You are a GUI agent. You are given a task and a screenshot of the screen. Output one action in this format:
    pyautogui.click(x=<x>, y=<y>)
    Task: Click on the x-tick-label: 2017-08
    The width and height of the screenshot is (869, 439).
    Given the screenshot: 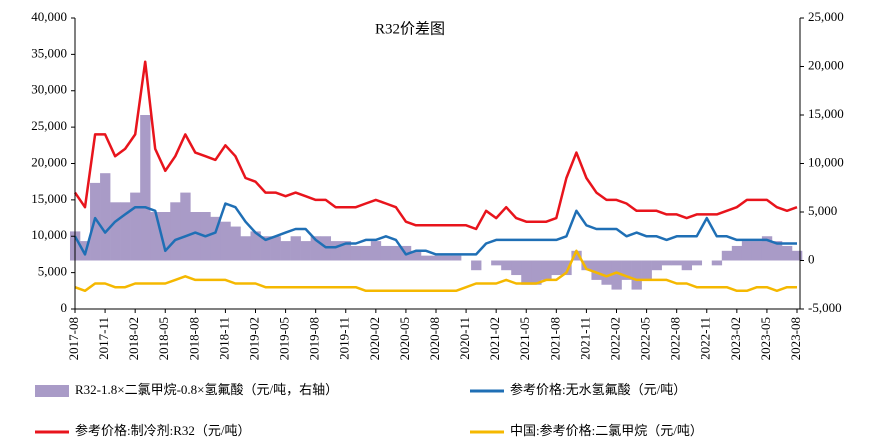 What is the action you would take?
    pyautogui.click(x=73, y=338)
    